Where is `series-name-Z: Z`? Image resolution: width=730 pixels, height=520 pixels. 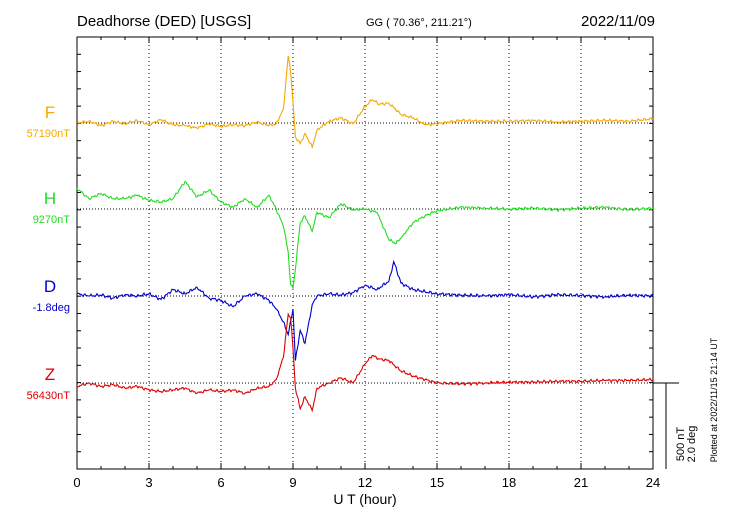 series-name-Z: Z is located at coordinates (50, 374).